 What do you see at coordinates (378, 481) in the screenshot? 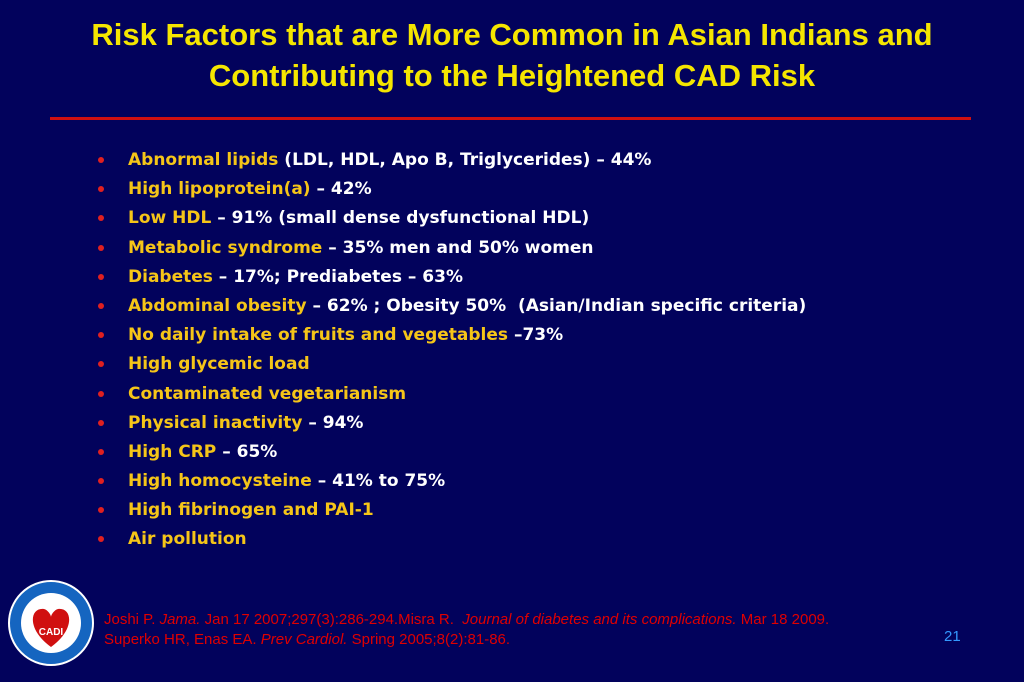
I see `bullet-text: – 41% to 75%` at bounding box center [378, 481].